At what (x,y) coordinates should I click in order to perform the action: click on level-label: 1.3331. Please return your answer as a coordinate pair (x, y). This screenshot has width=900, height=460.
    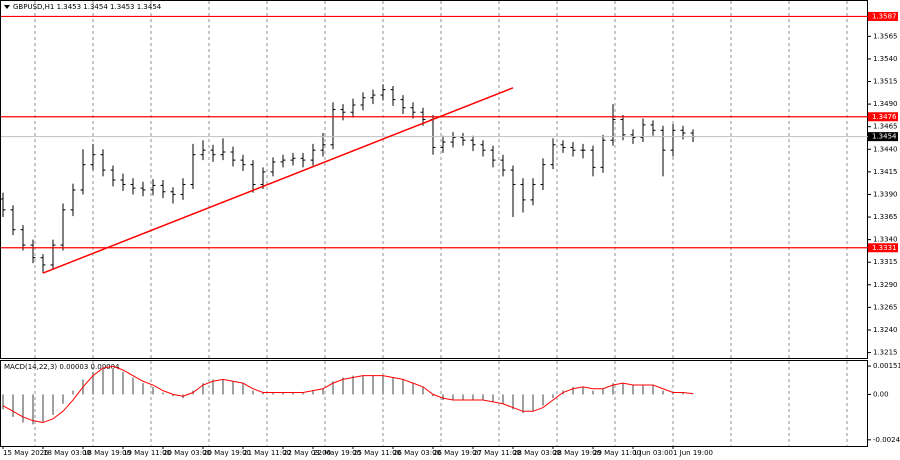
    Looking at the image, I should click on (884, 248).